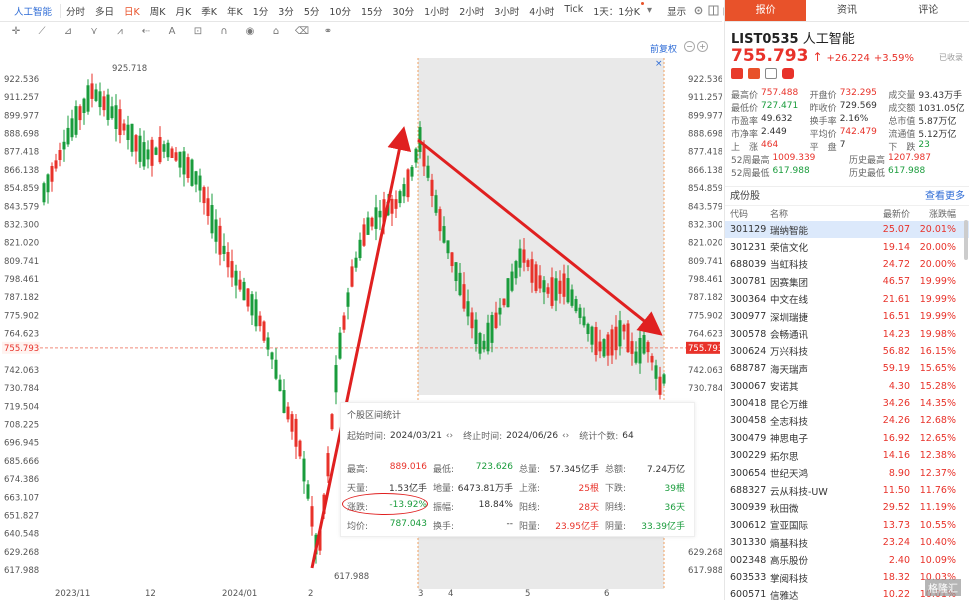  Describe the element at coordinates (276, 31) in the screenshot. I see `lock-icon: ⌂` at that location.